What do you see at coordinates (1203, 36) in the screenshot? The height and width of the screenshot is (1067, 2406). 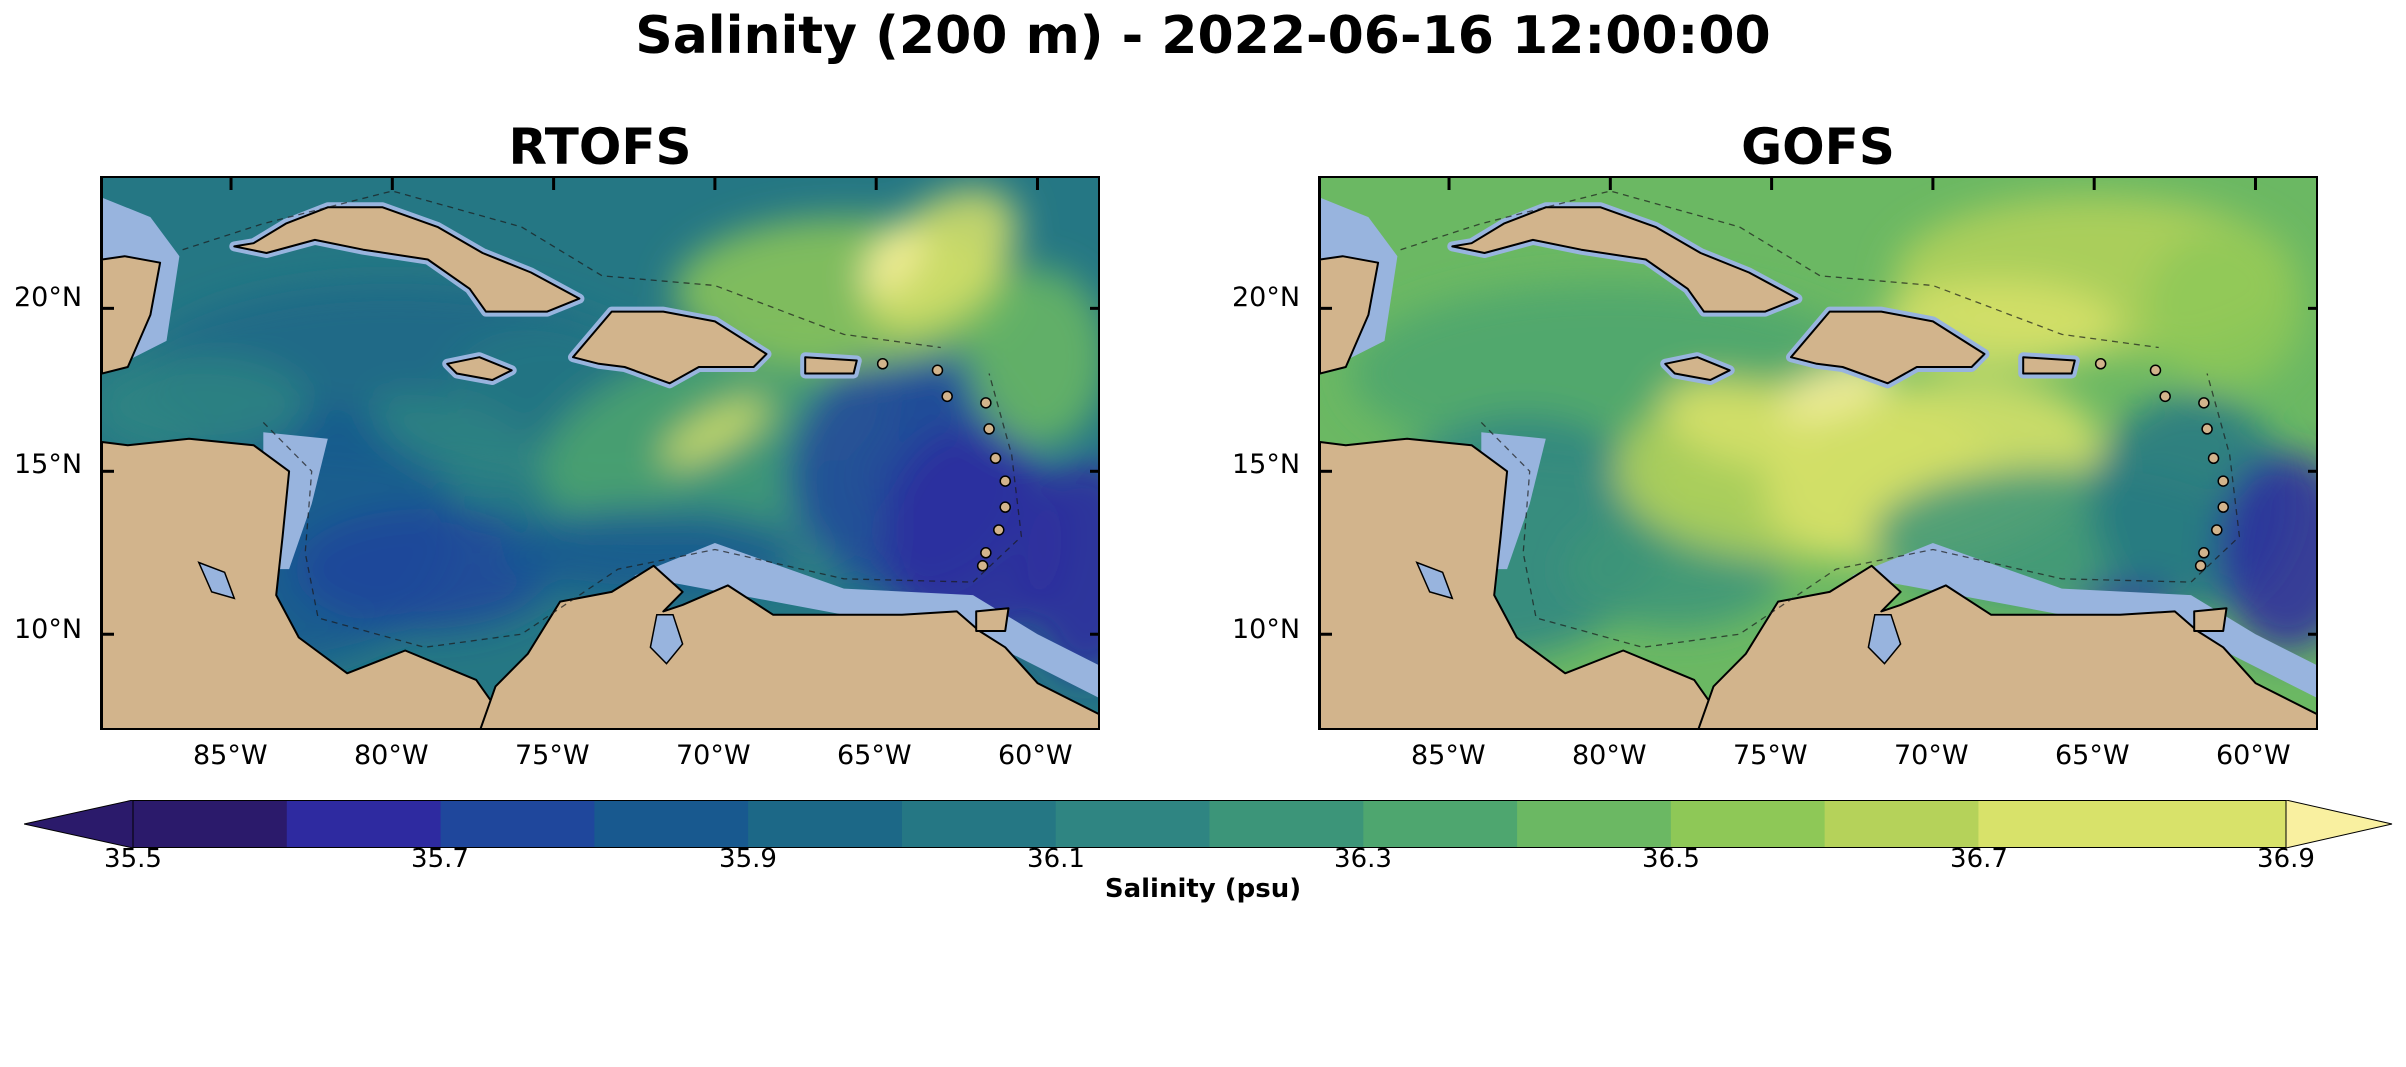 I see `figure-title: Salinity (200 m) - 2022-06-16 12:00:00` at bounding box center [1203, 36].